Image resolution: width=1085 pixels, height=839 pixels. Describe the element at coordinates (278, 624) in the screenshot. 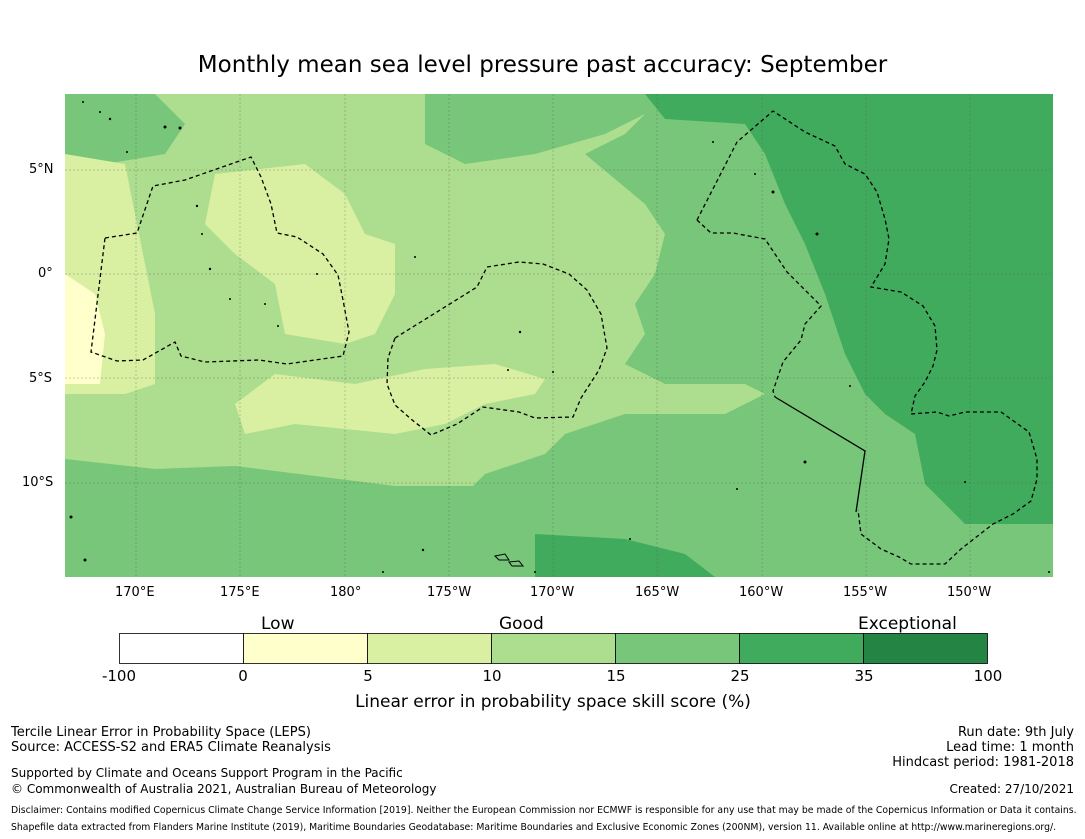

I see `colorbar-category-low: Low` at that location.